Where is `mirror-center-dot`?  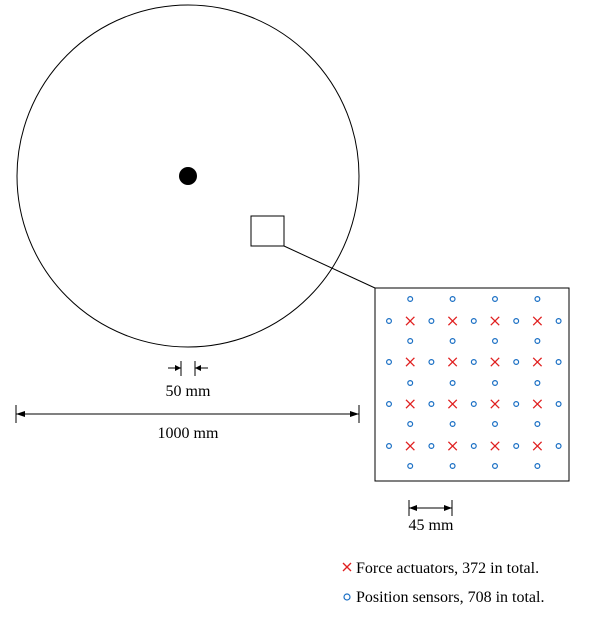
mirror-center-dot is located at coordinates (188, 176).